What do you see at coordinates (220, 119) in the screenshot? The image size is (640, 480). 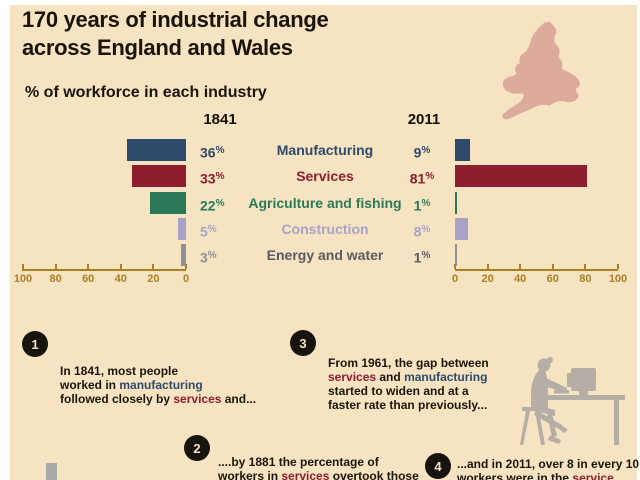 I see `year-header-1841: 1841` at bounding box center [220, 119].